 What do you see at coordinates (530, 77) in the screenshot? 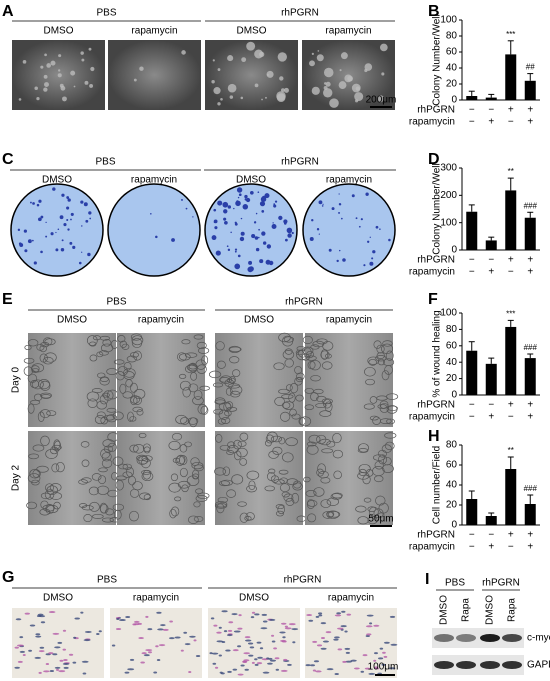
I see `error-bar` at bounding box center [530, 77].